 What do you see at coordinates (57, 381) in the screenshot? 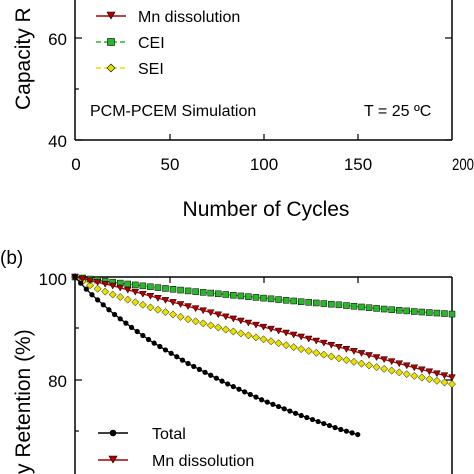
I see `panel-b-y-tick-80: 80` at bounding box center [57, 381].